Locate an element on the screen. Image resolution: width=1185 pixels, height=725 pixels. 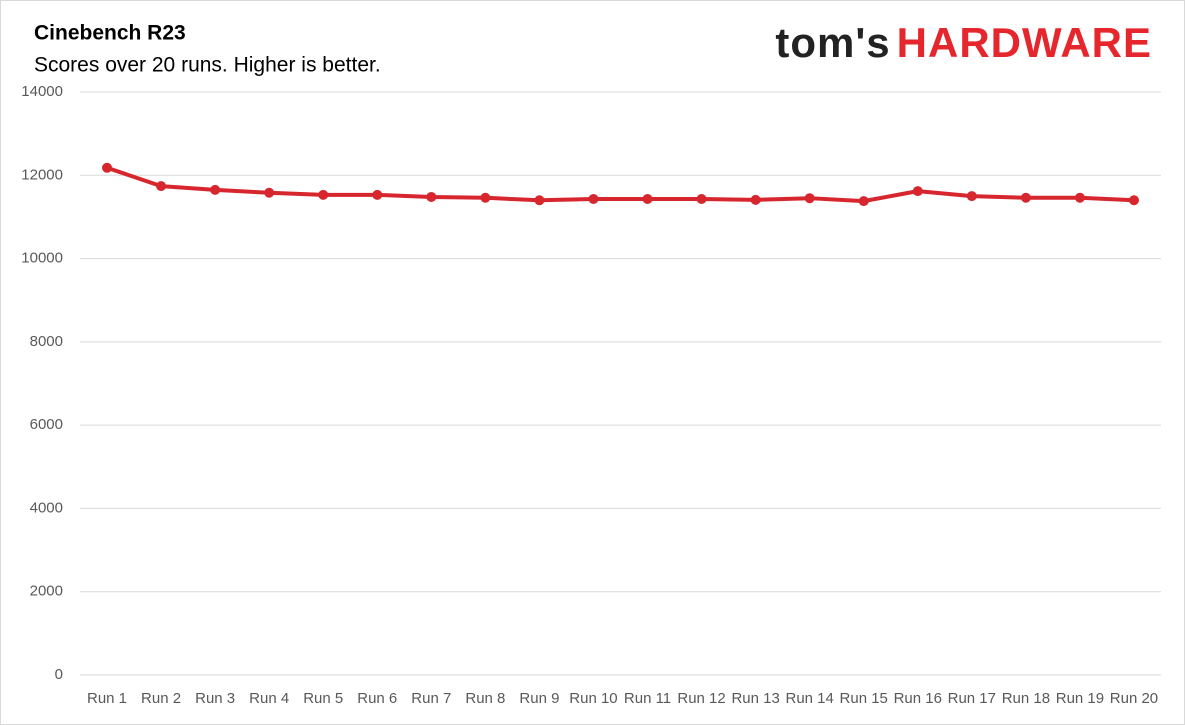
x-tick-label: Run 8 is located at coordinates (485, 698).